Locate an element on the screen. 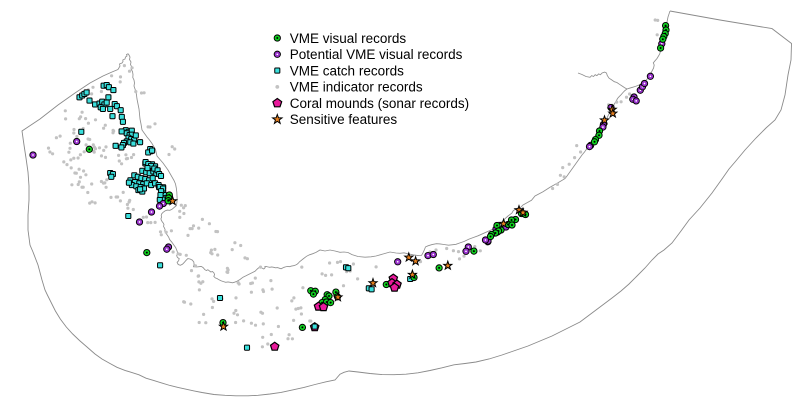 The image size is (800, 404). svg-text: VME indicator records is located at coordinates (356, 87).